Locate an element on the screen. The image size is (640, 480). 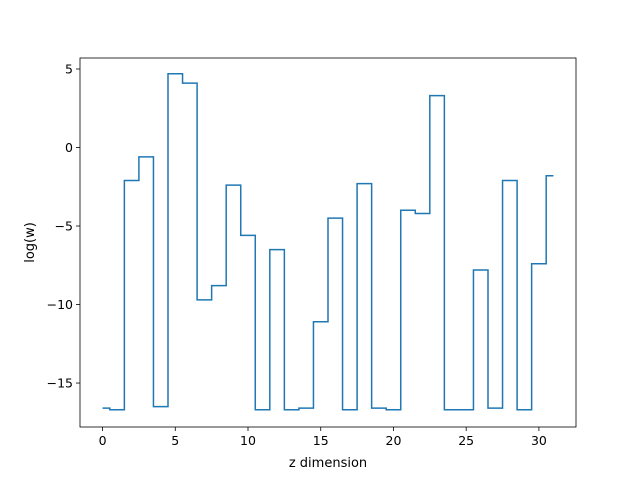
x-tick-label: 15 is located at coordinates (321, 440).